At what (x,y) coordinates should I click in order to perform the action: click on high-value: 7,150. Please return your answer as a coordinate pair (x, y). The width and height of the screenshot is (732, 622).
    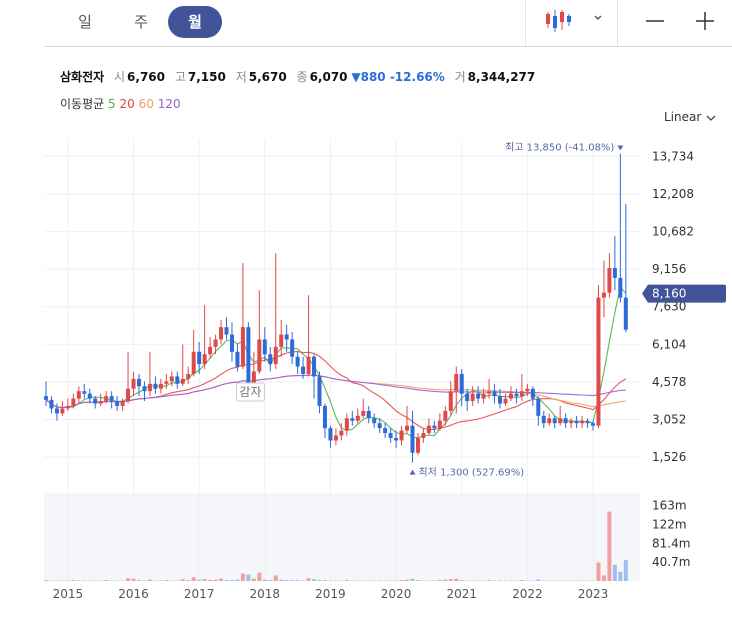
    Looking at the image, I should click on (206, 77).